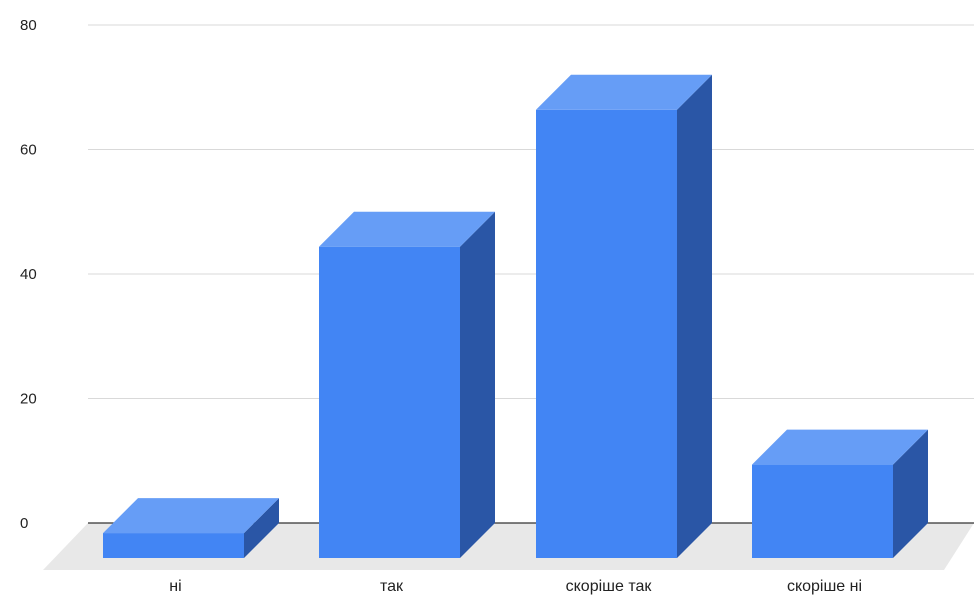 This screenshot has height=597, width=974. Describe the element at coordinates (392, 586) in the screenshot. I see `x-category-label: так` at that location.